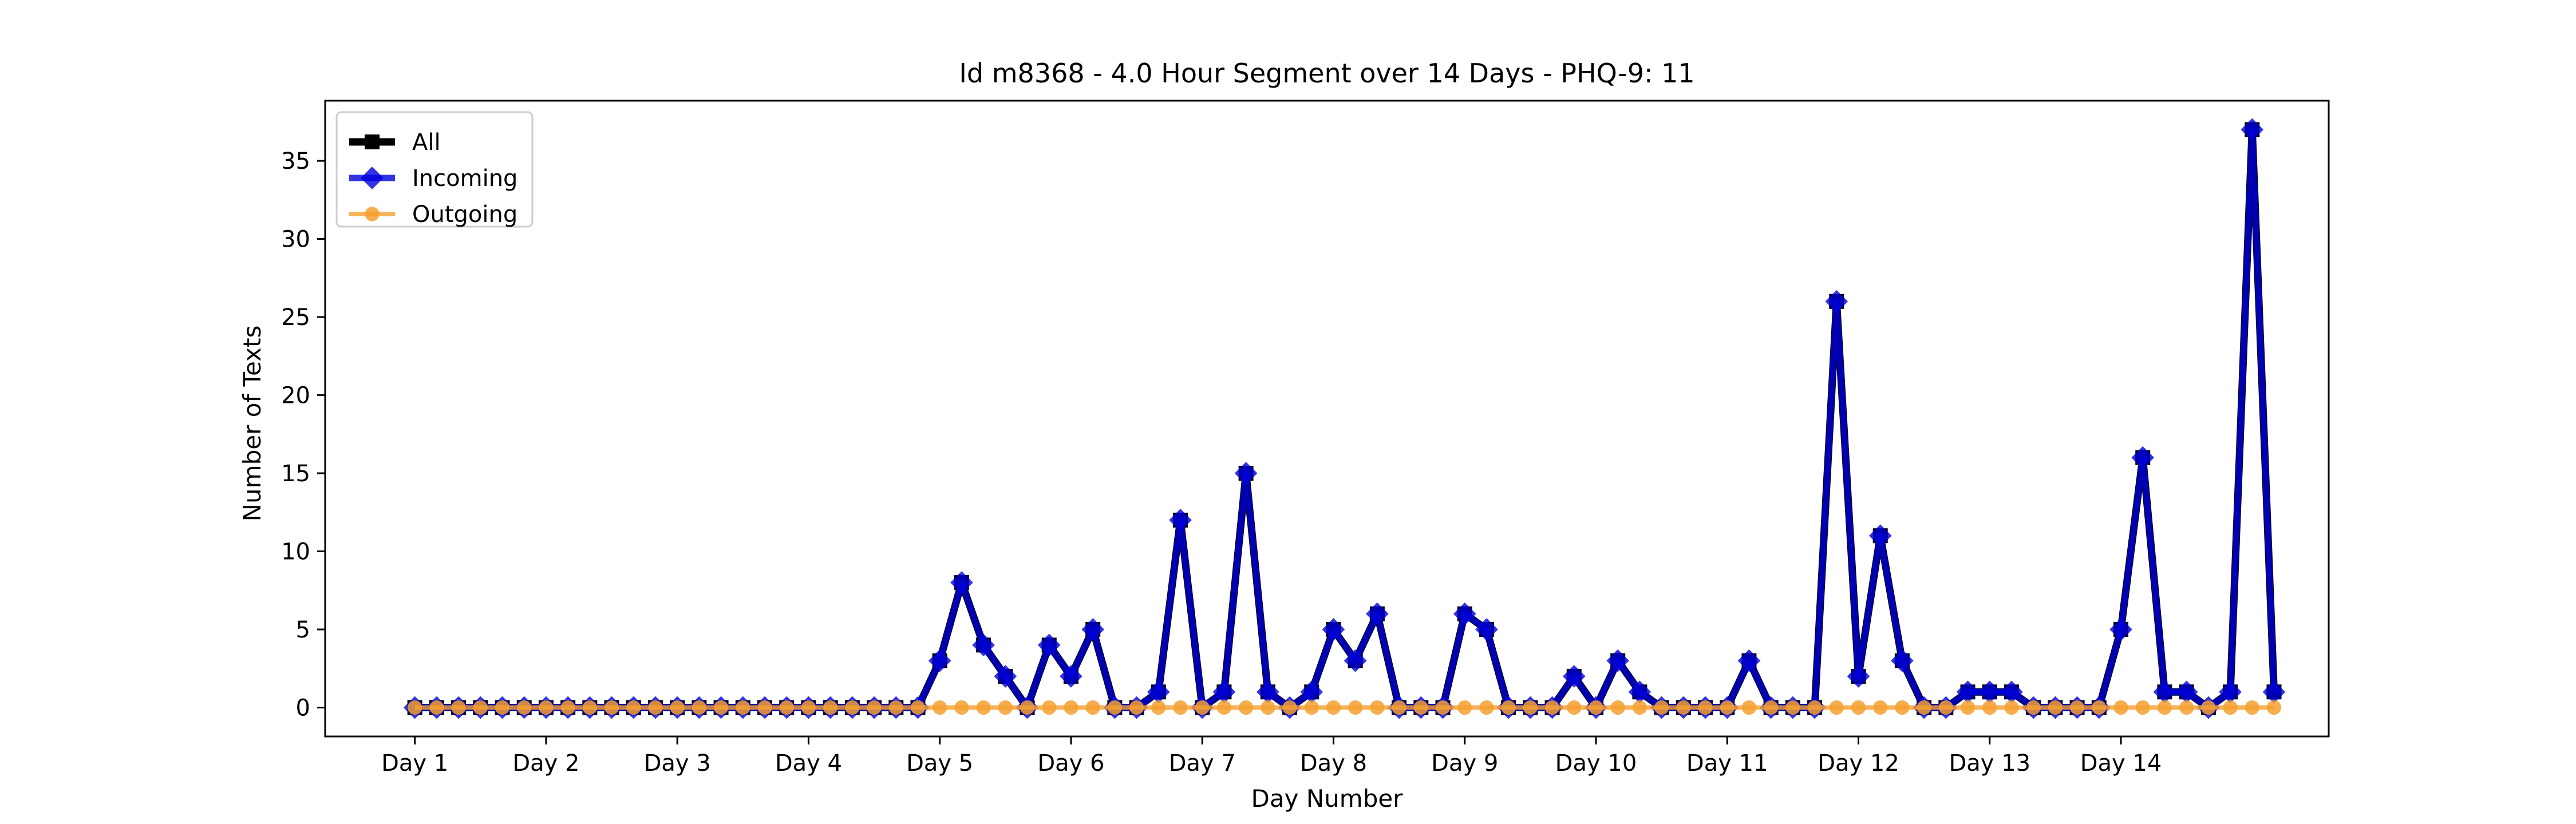  What do you see at coordinates (1464, 763) in the screenshot?
I see `x-tick-label: Day 9` at bounding box center [1464, 763].